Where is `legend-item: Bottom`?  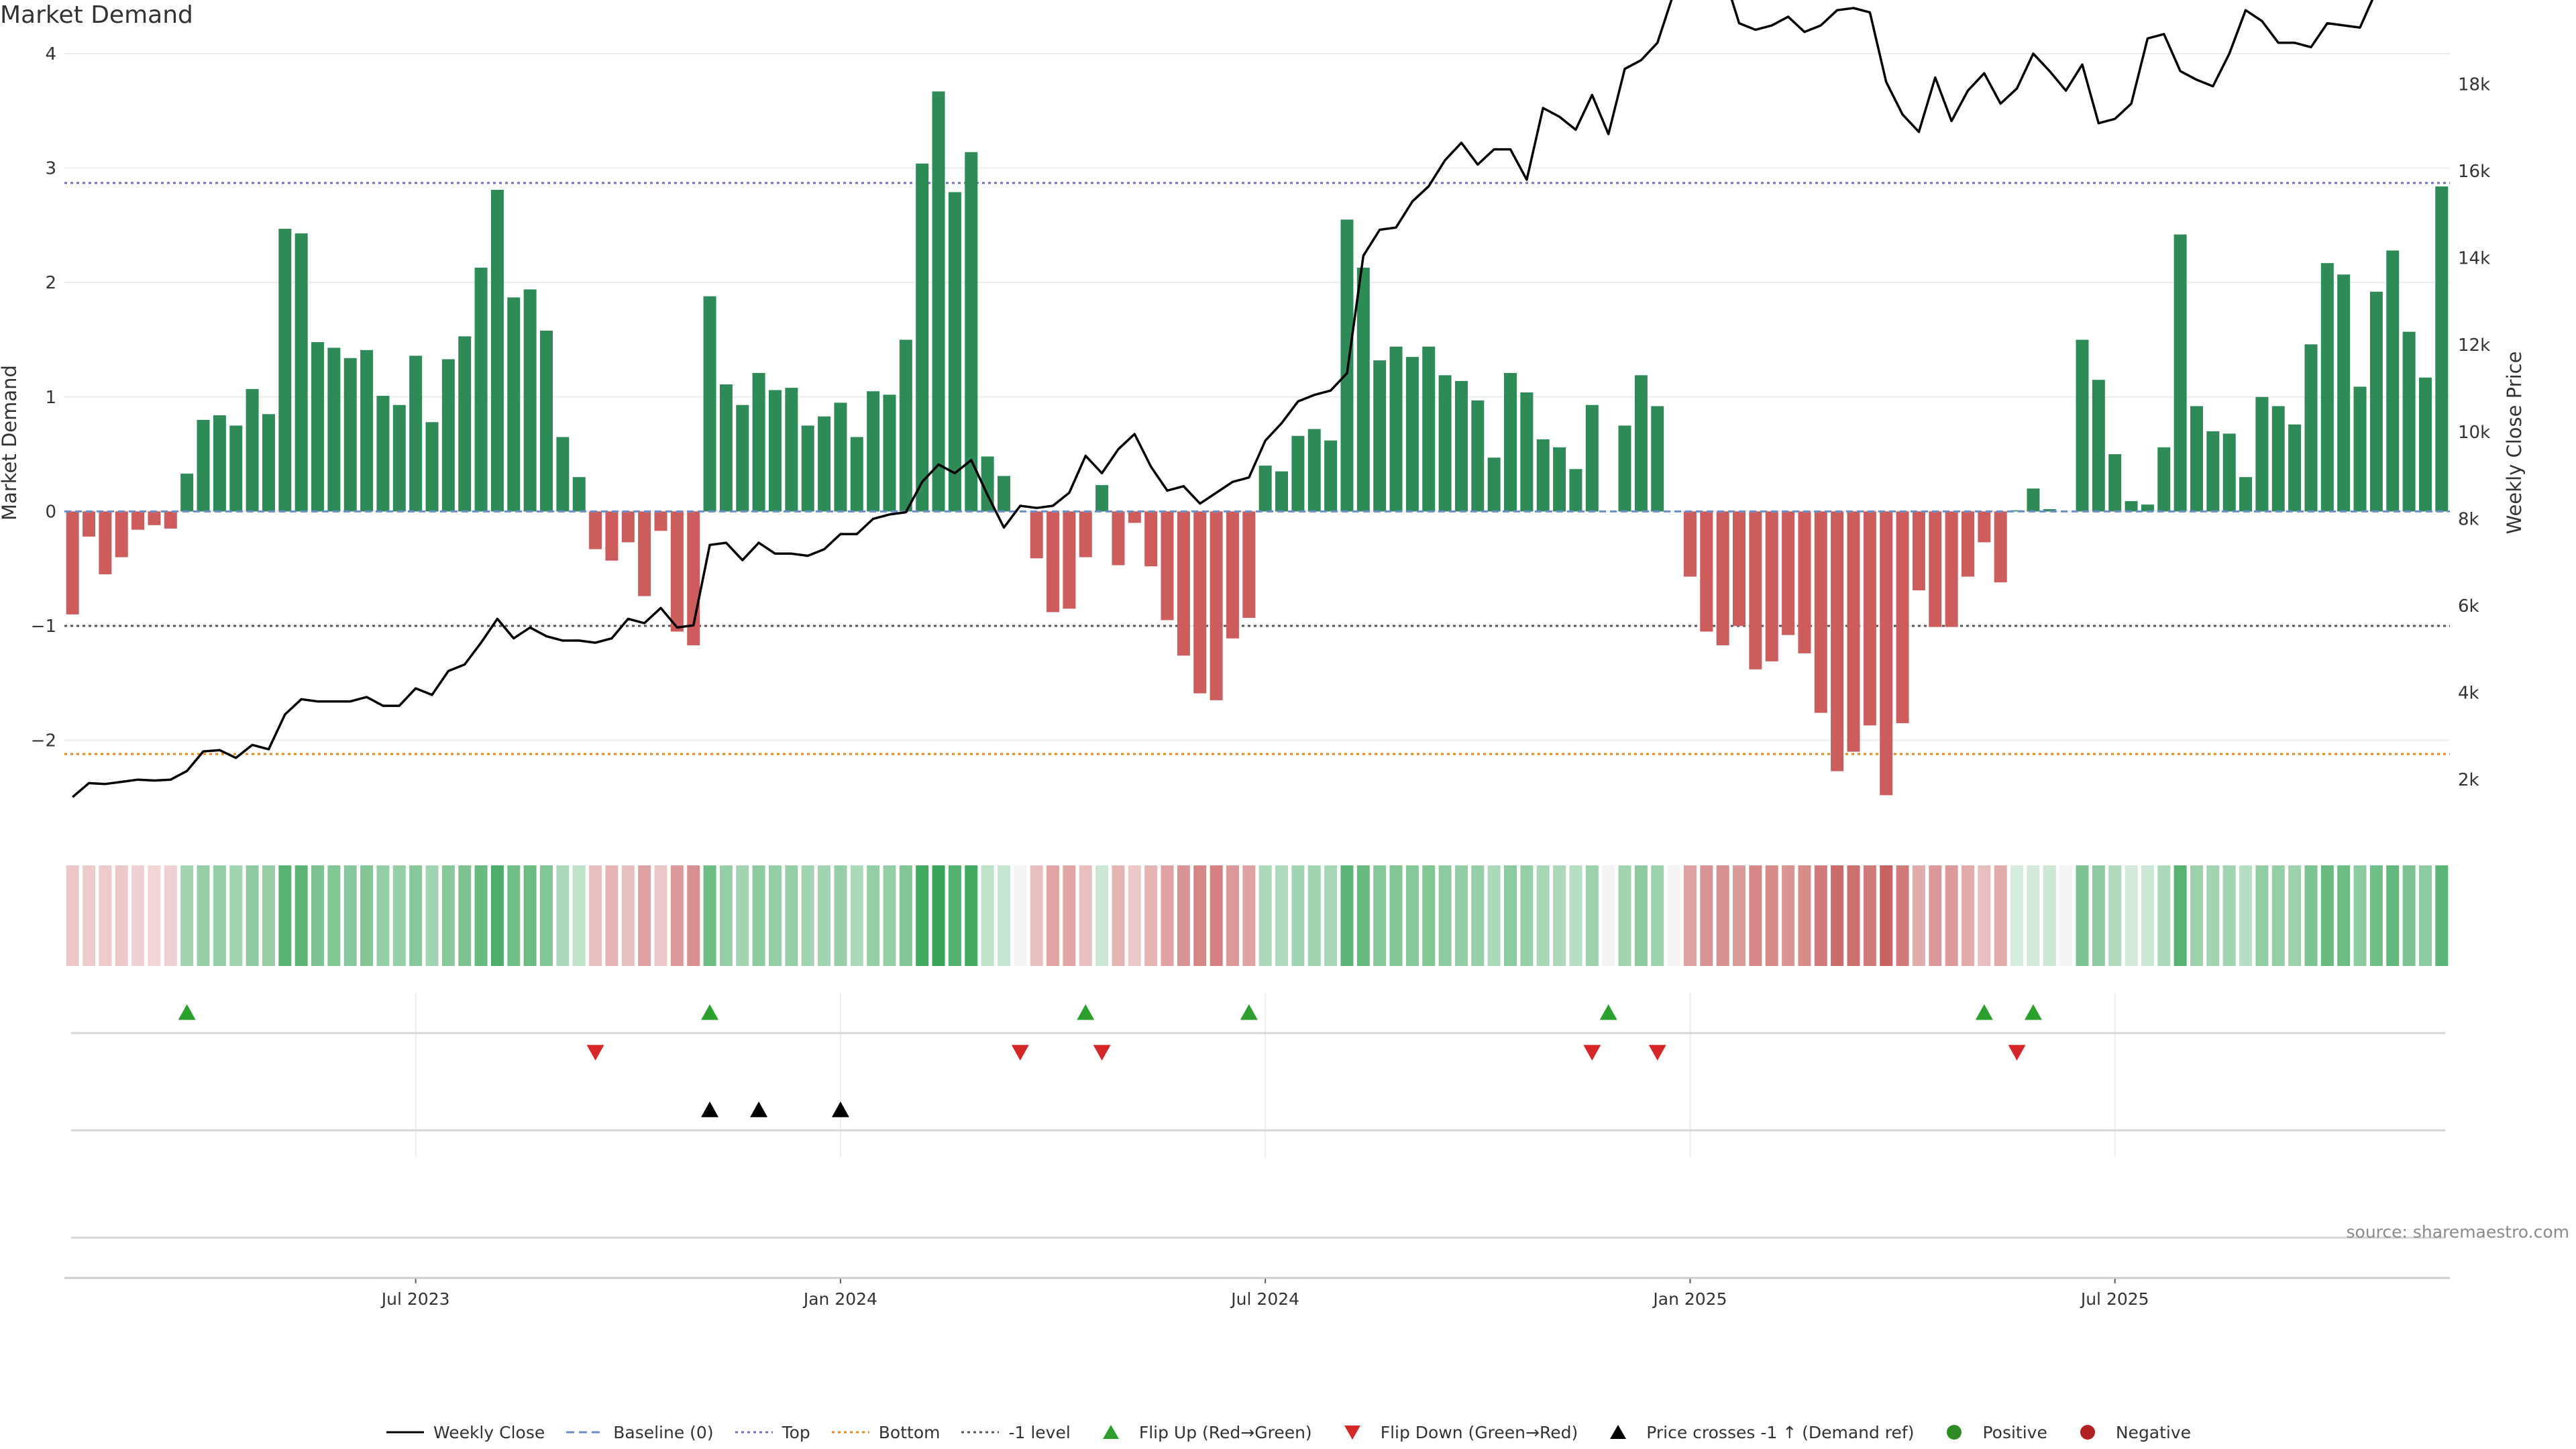
legend-item: Bottom is located at coordinates (885, 1432).